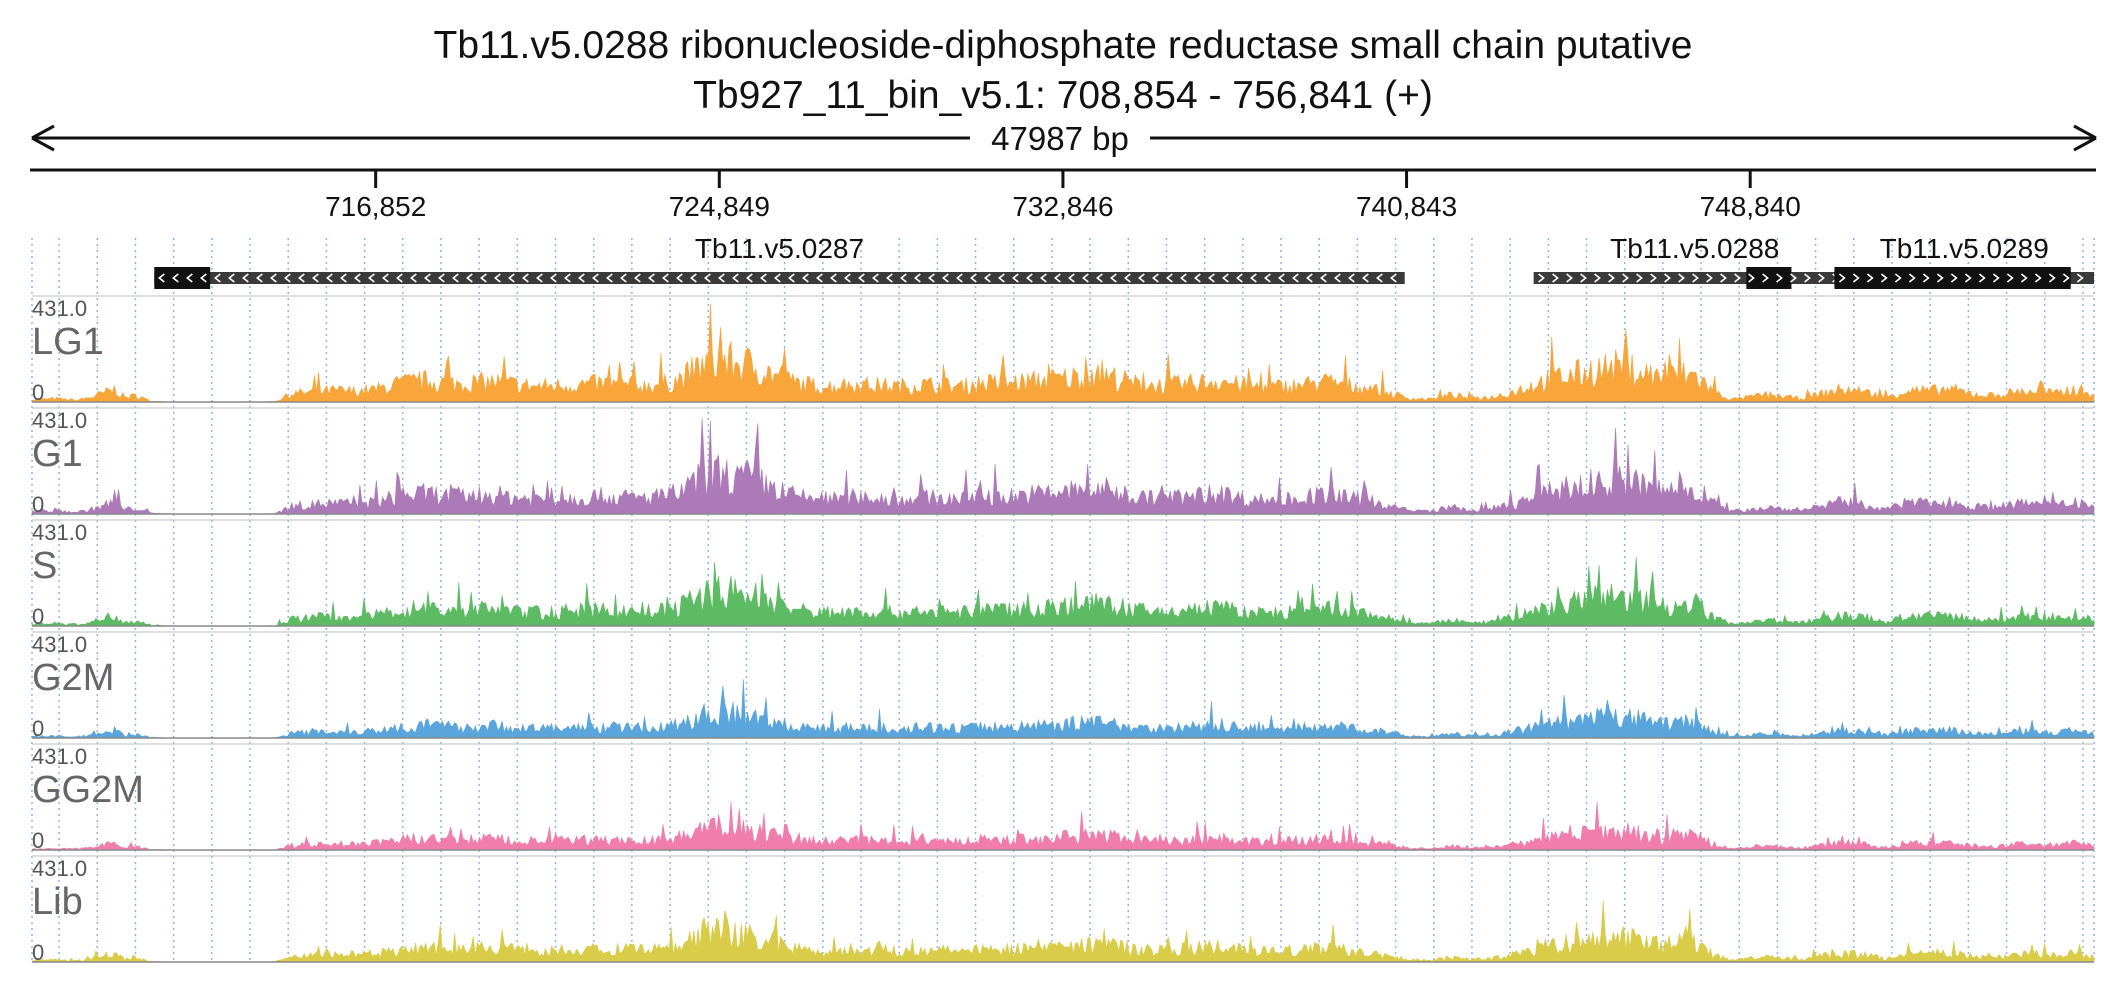 The height and width of the screenshot is (1000, 2126). I want to click on coverage-area-lib, so click(1063, 931).